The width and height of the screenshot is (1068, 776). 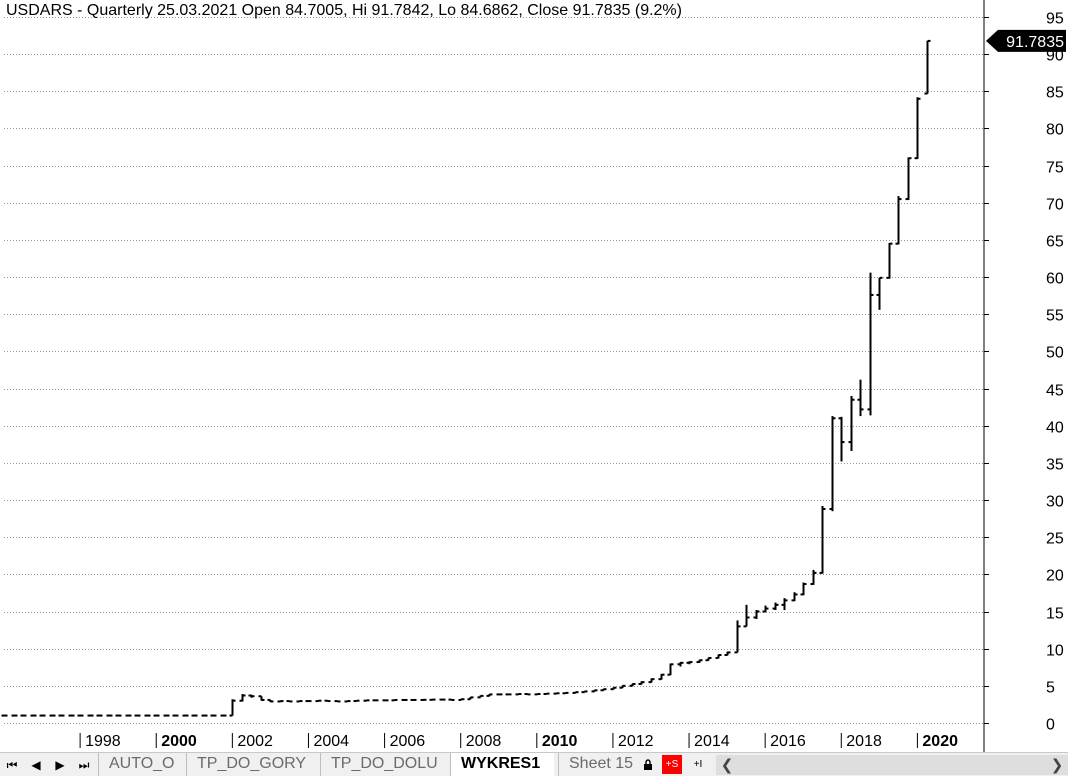 What do you see at coordinates (84, 764) in the screenshot?
I see `last-sheet-icon: ⏭` at bounding box center [84, 764].